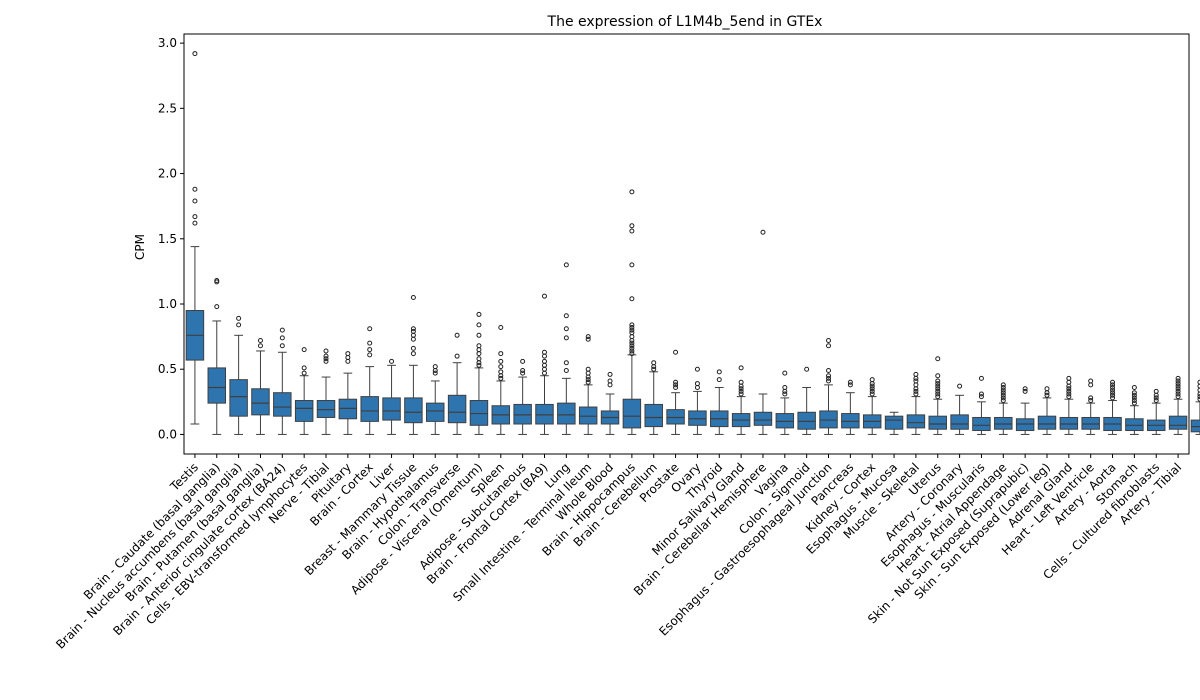 The width and height of the screenshot is (1200, 700). What do you see at coordinates (167, 108) in the screenshot?
I see `y-tick-label: 2.5` at bounding box center [167, 108].